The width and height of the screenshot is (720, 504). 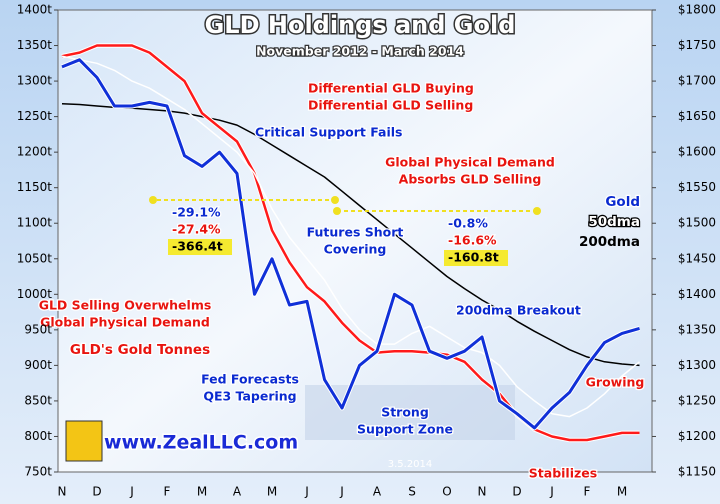 I want to click on y-tick-label: 800t, so click(x=38, y=436).